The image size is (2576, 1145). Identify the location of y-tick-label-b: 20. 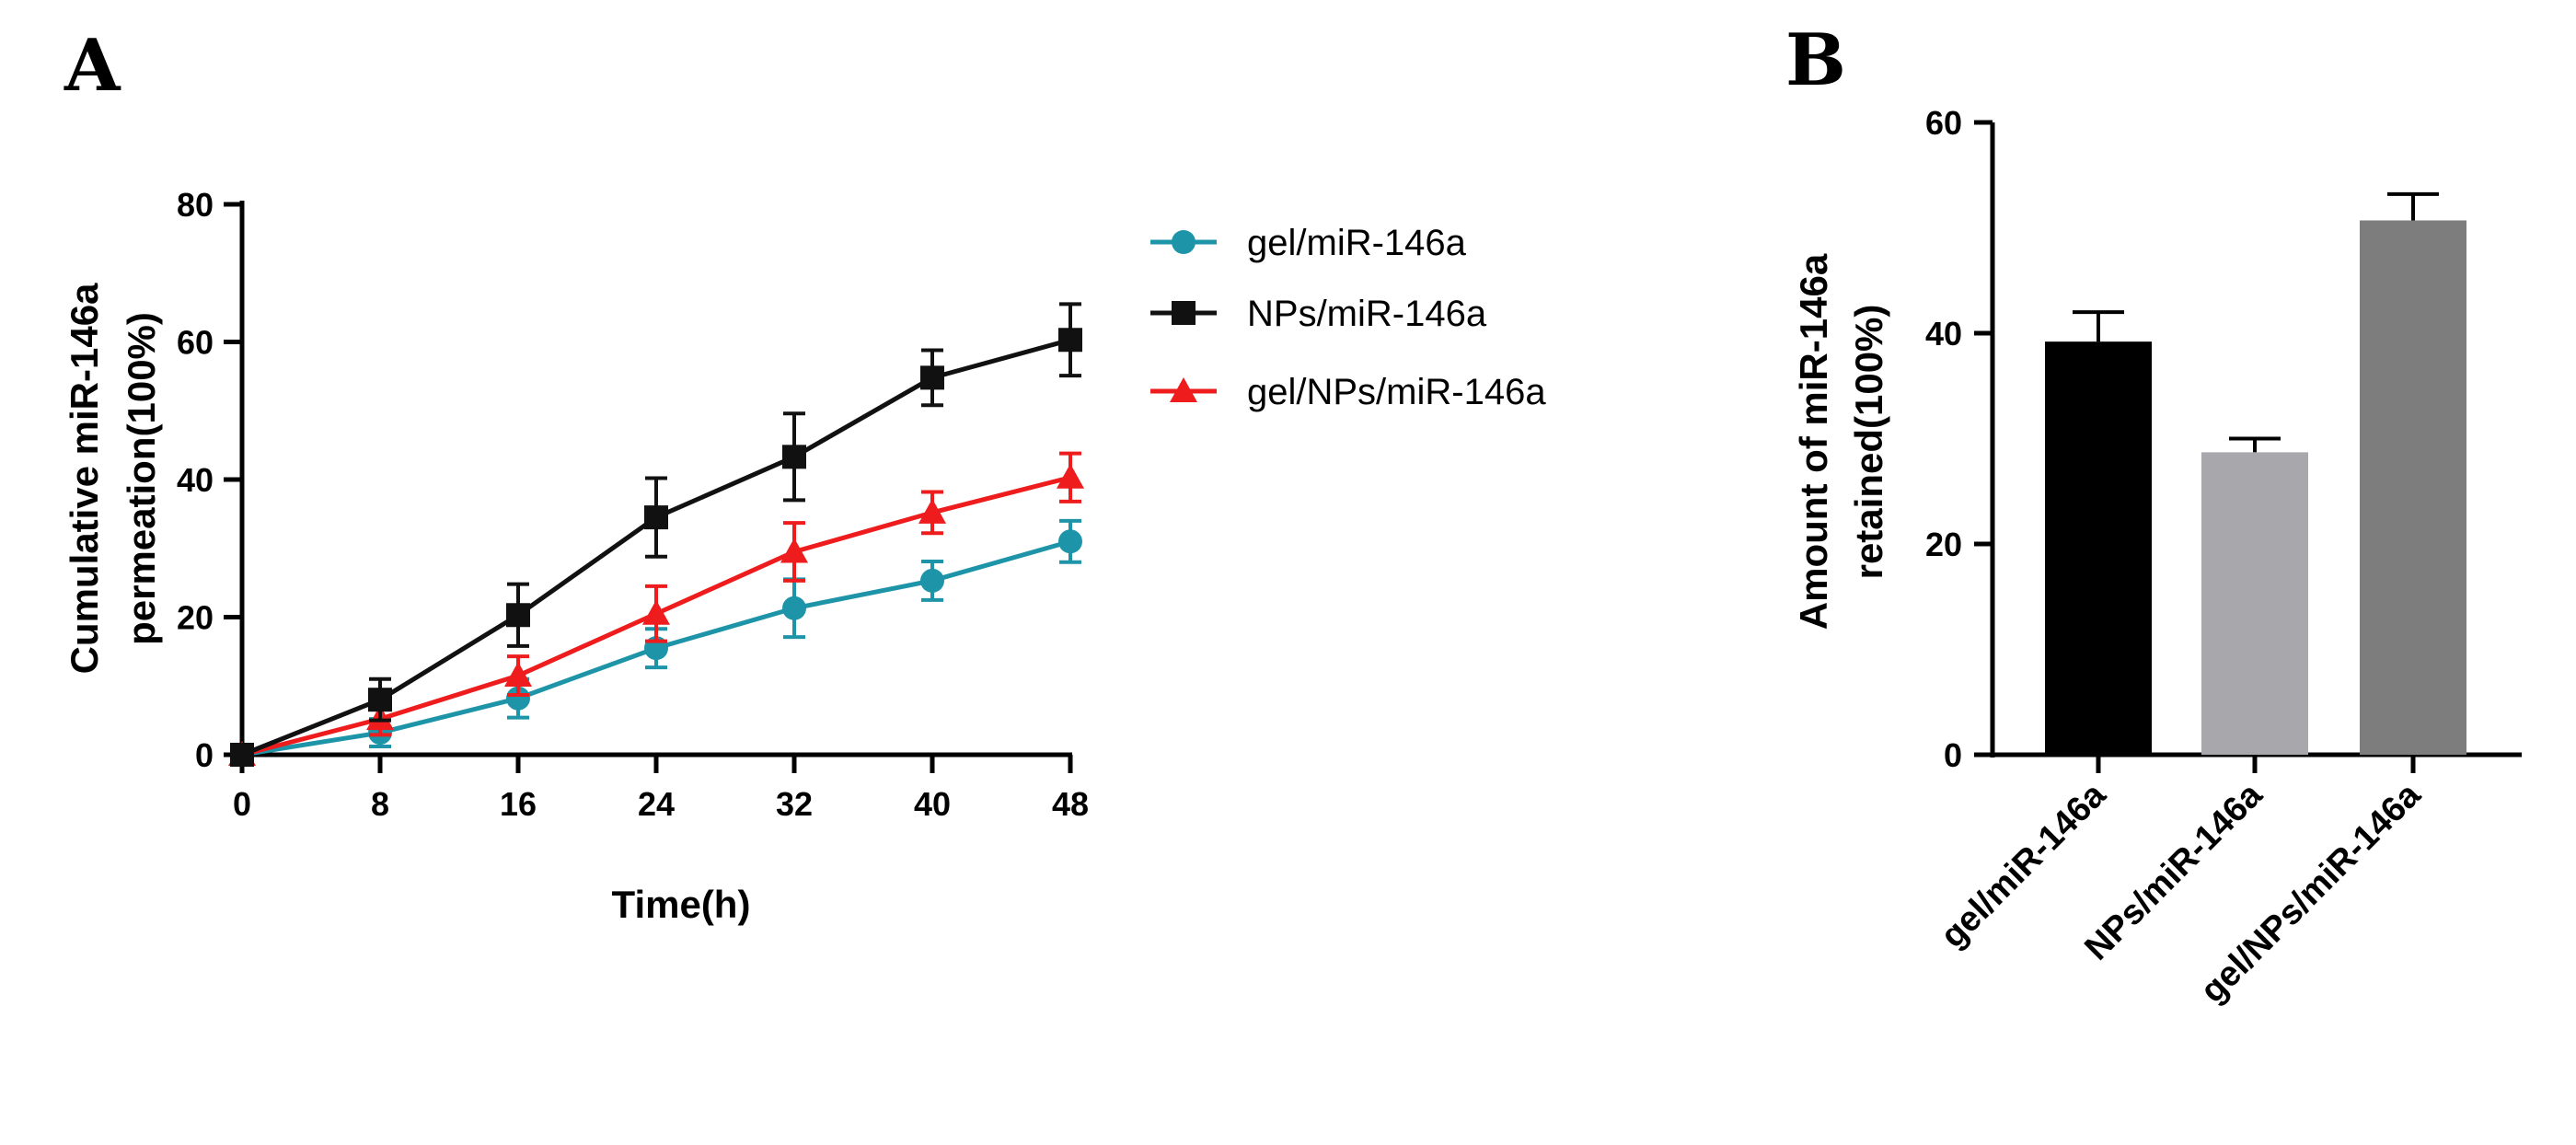
(1943, 544).